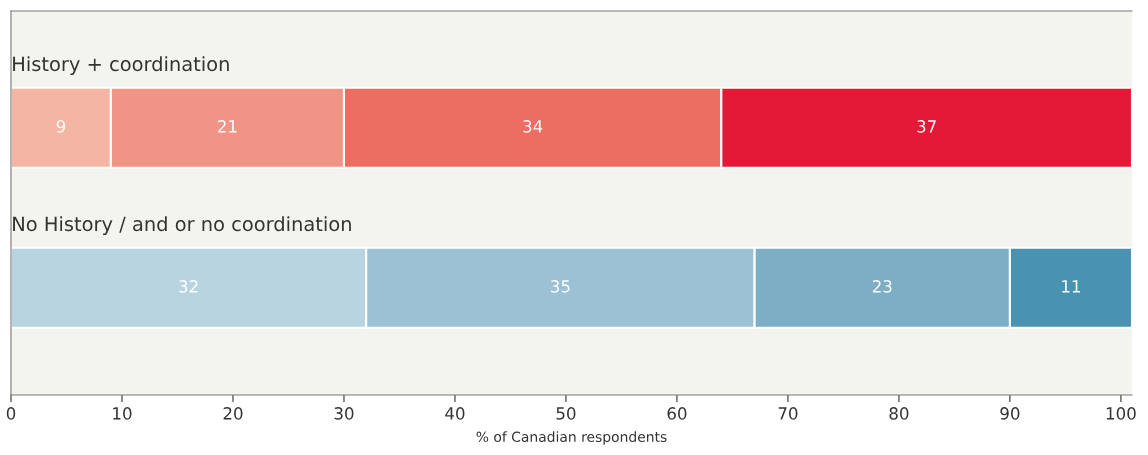  Describe the element at coordinates (882, 286) in the screenshot. I see `data-label: 23` at that location.